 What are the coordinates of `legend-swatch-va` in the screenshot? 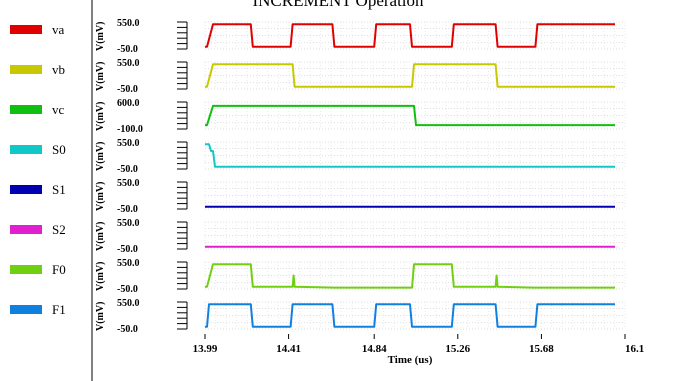 It's located at (26, 29).